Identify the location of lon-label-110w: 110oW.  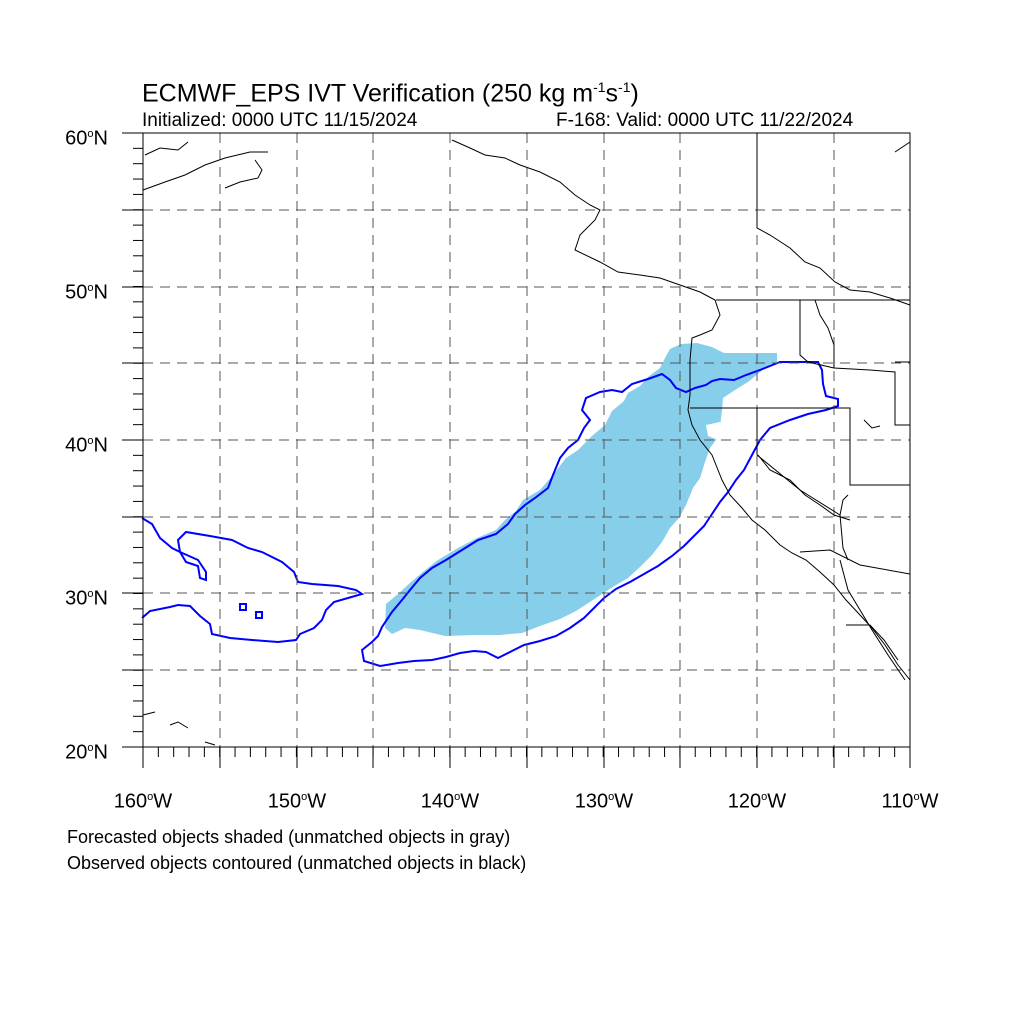
(910, 801).